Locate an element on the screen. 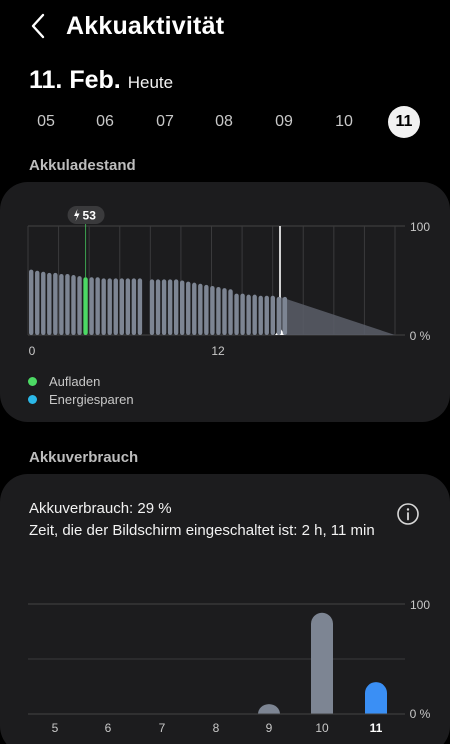 Image resolution: width=450 pixels, height=744 pixels. day-07: 07 is located at coordinates (165, 121).